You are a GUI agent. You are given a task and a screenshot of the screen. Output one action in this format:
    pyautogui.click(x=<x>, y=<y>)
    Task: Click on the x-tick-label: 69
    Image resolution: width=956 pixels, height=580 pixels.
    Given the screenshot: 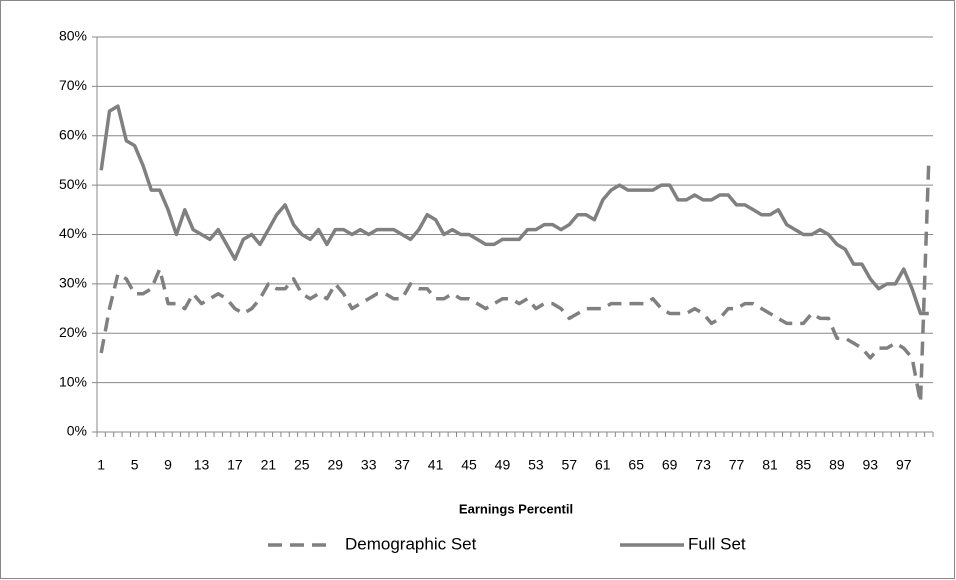 What is the action you would take?
    pyautogui.click(x=670, y=465)
    